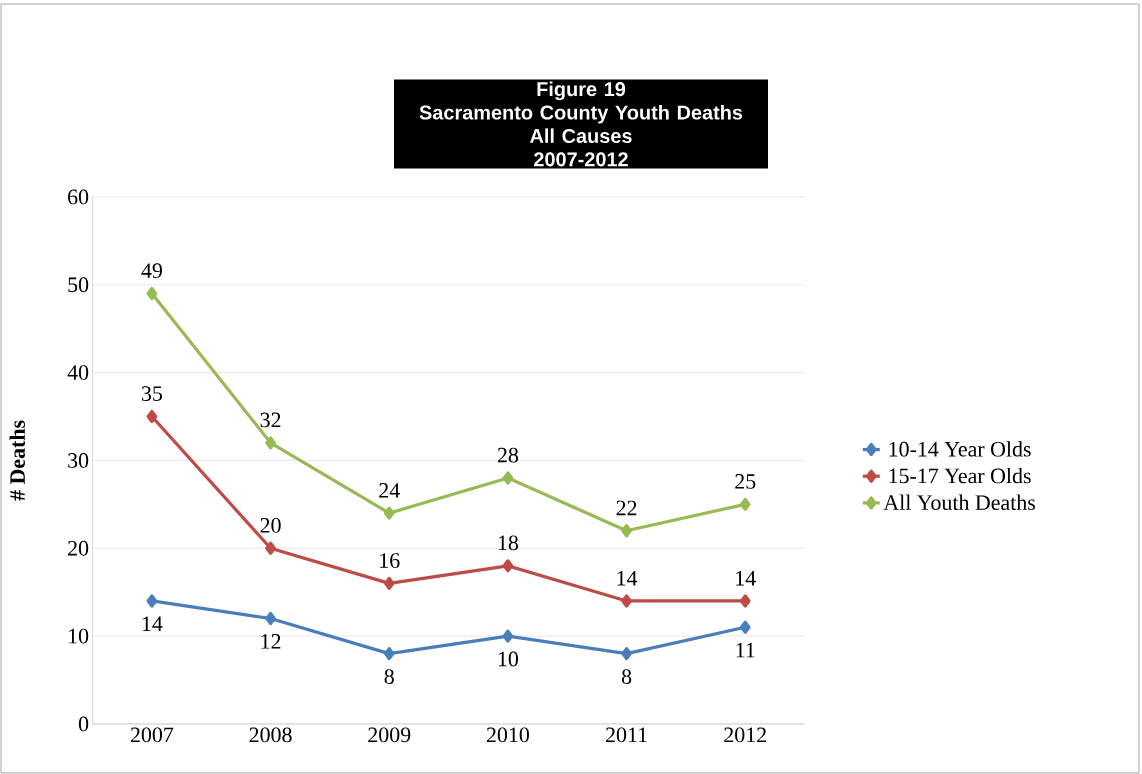  Describe the element at coordinates (960, 449) in the screenshot. I see `legend-label: 10-14 Year Olds` at that location.